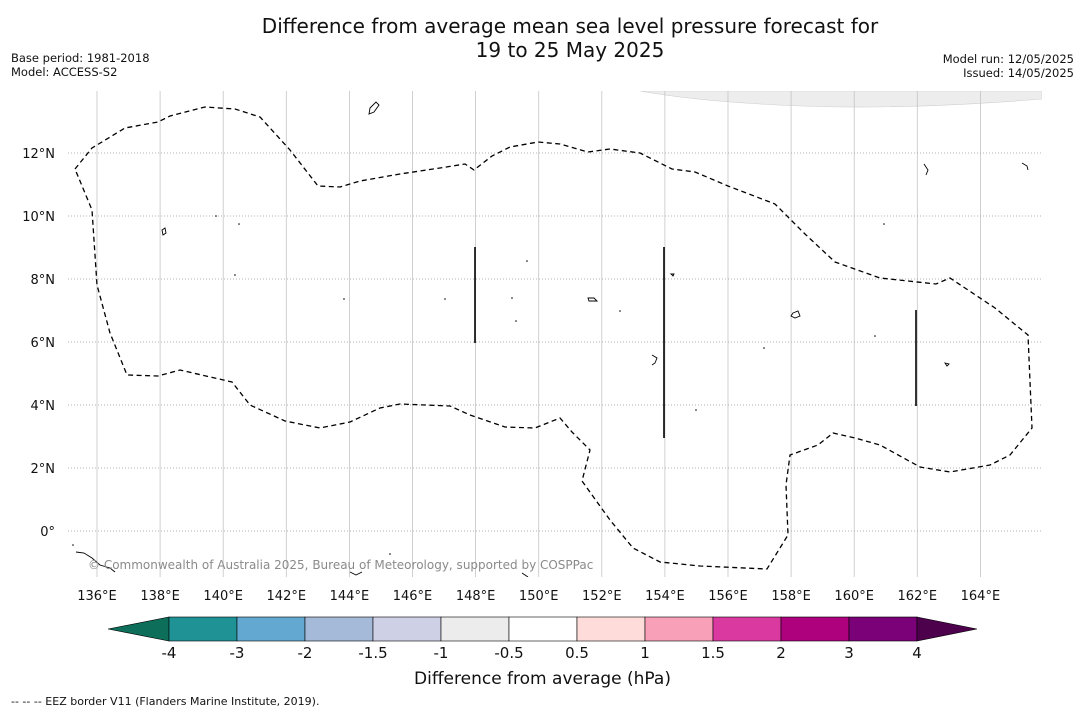  Describe the element at coordinates (508, 653) in the screenshot. I see `colorbar-tick-label: -0.5` at that location.